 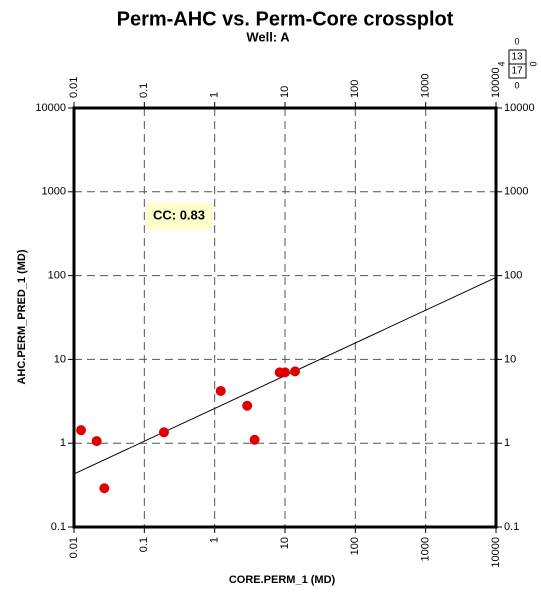 I want to click on corner-count: 17, so click(x=517, y=71).